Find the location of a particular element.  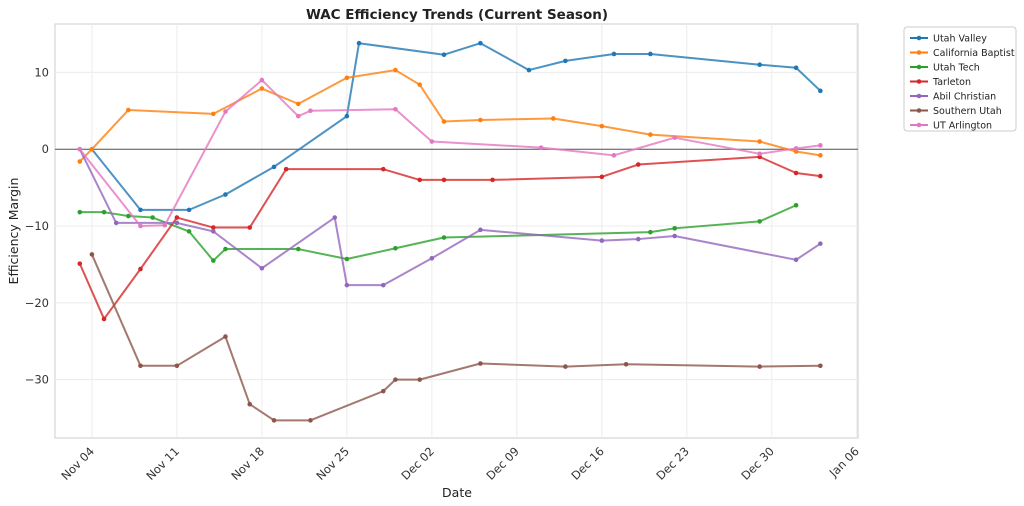

legend-label: Utah Tech is located at coordinates (956, 68).